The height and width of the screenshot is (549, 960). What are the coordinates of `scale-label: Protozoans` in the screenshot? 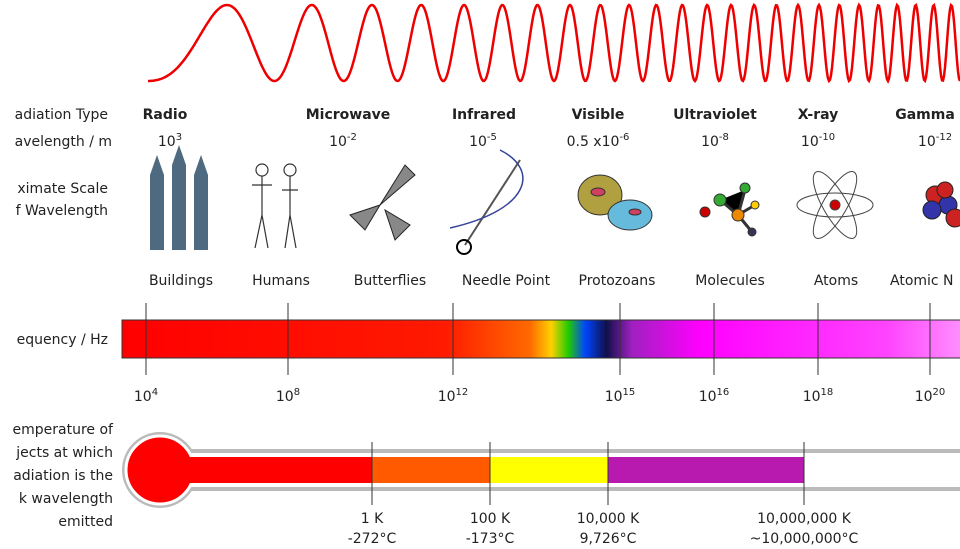 It's located at (617, 281).